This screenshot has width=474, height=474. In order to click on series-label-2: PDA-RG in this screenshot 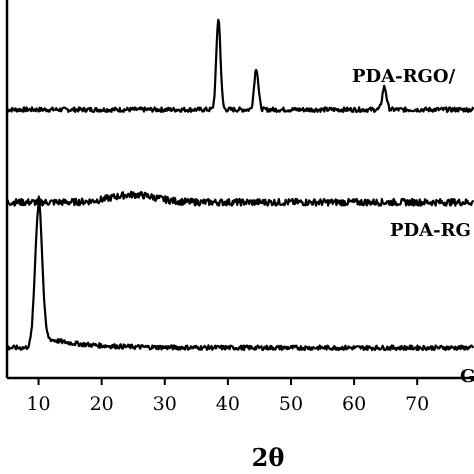, I will do `click(430, 230)`.